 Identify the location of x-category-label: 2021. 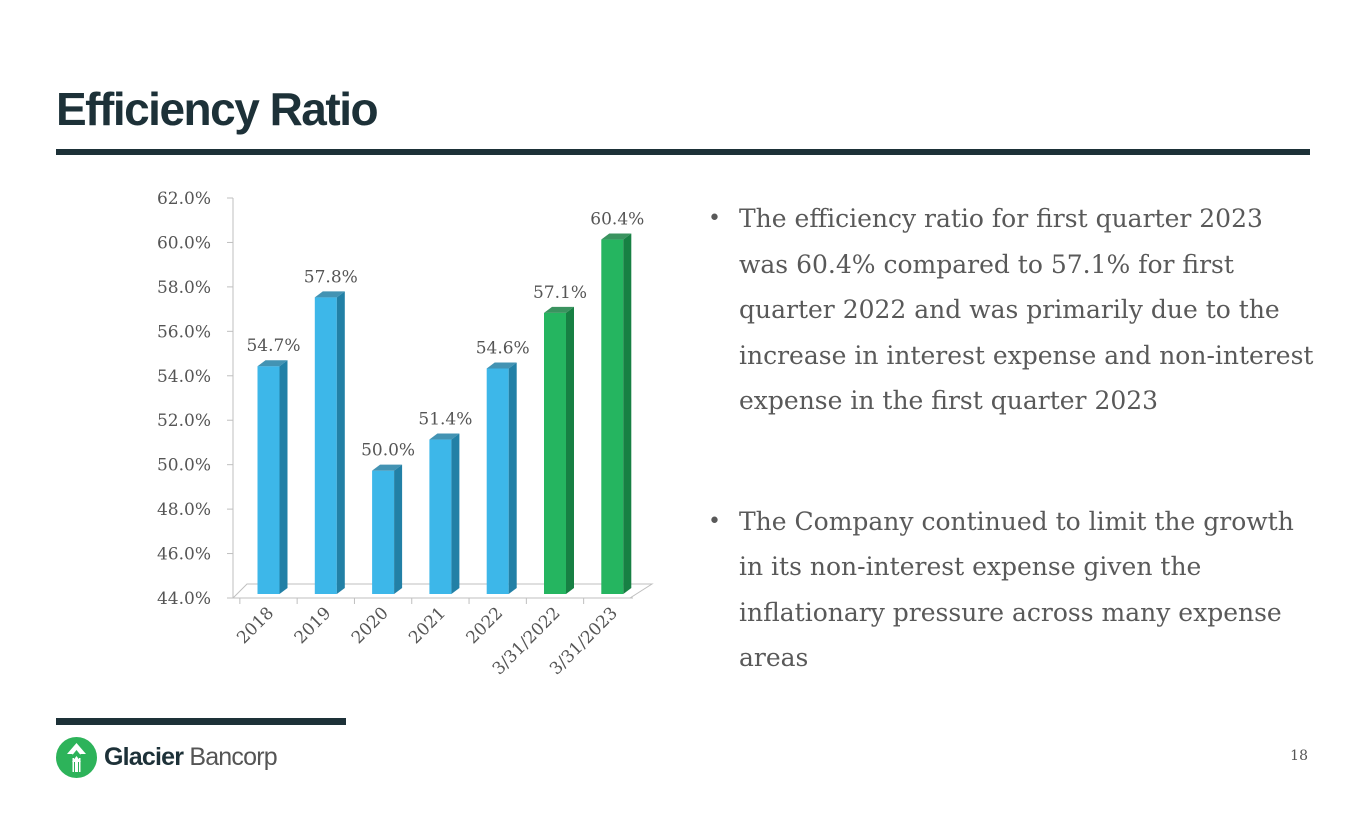
(427, 625).